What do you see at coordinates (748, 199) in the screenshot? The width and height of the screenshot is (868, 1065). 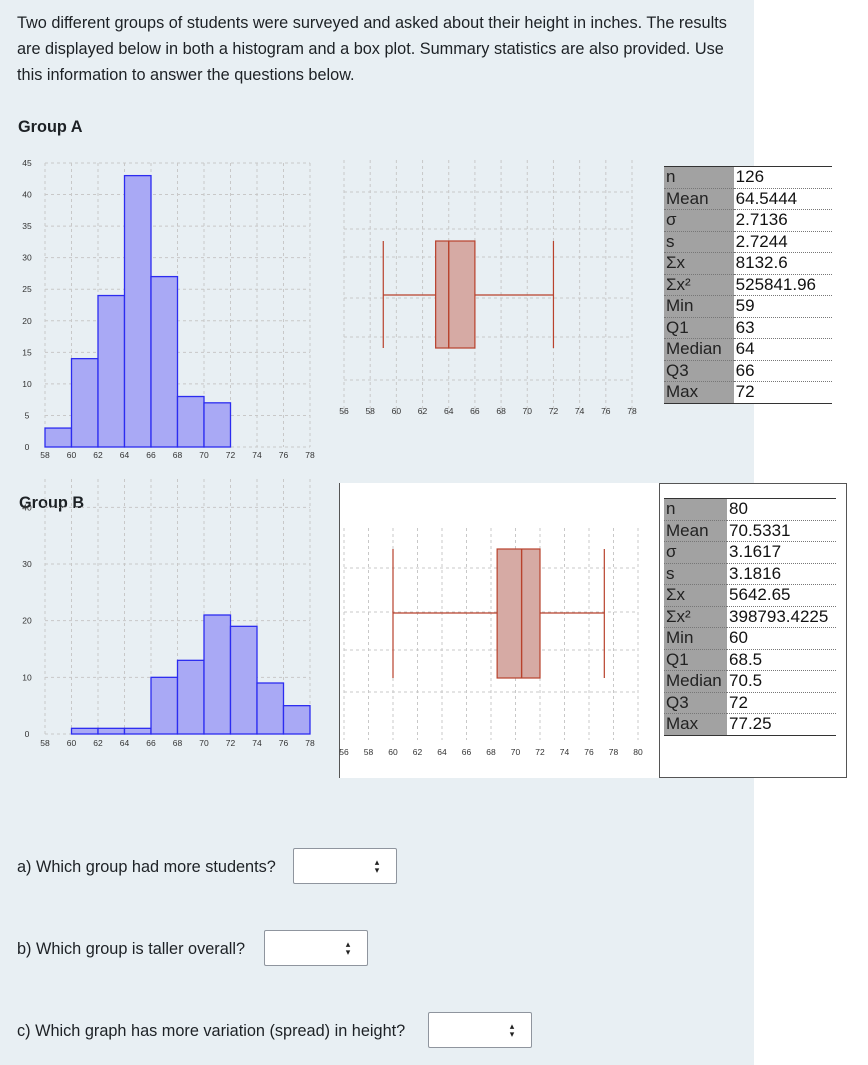 I see `stats-row: Mean 64.5444` at bounding box center [748, 199].